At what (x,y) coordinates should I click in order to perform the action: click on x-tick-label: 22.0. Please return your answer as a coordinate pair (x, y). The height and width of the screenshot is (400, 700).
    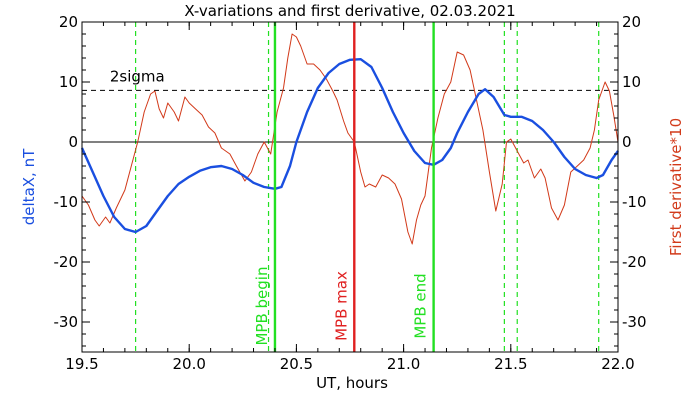
    Looking at the image, I should click on (617, 364).